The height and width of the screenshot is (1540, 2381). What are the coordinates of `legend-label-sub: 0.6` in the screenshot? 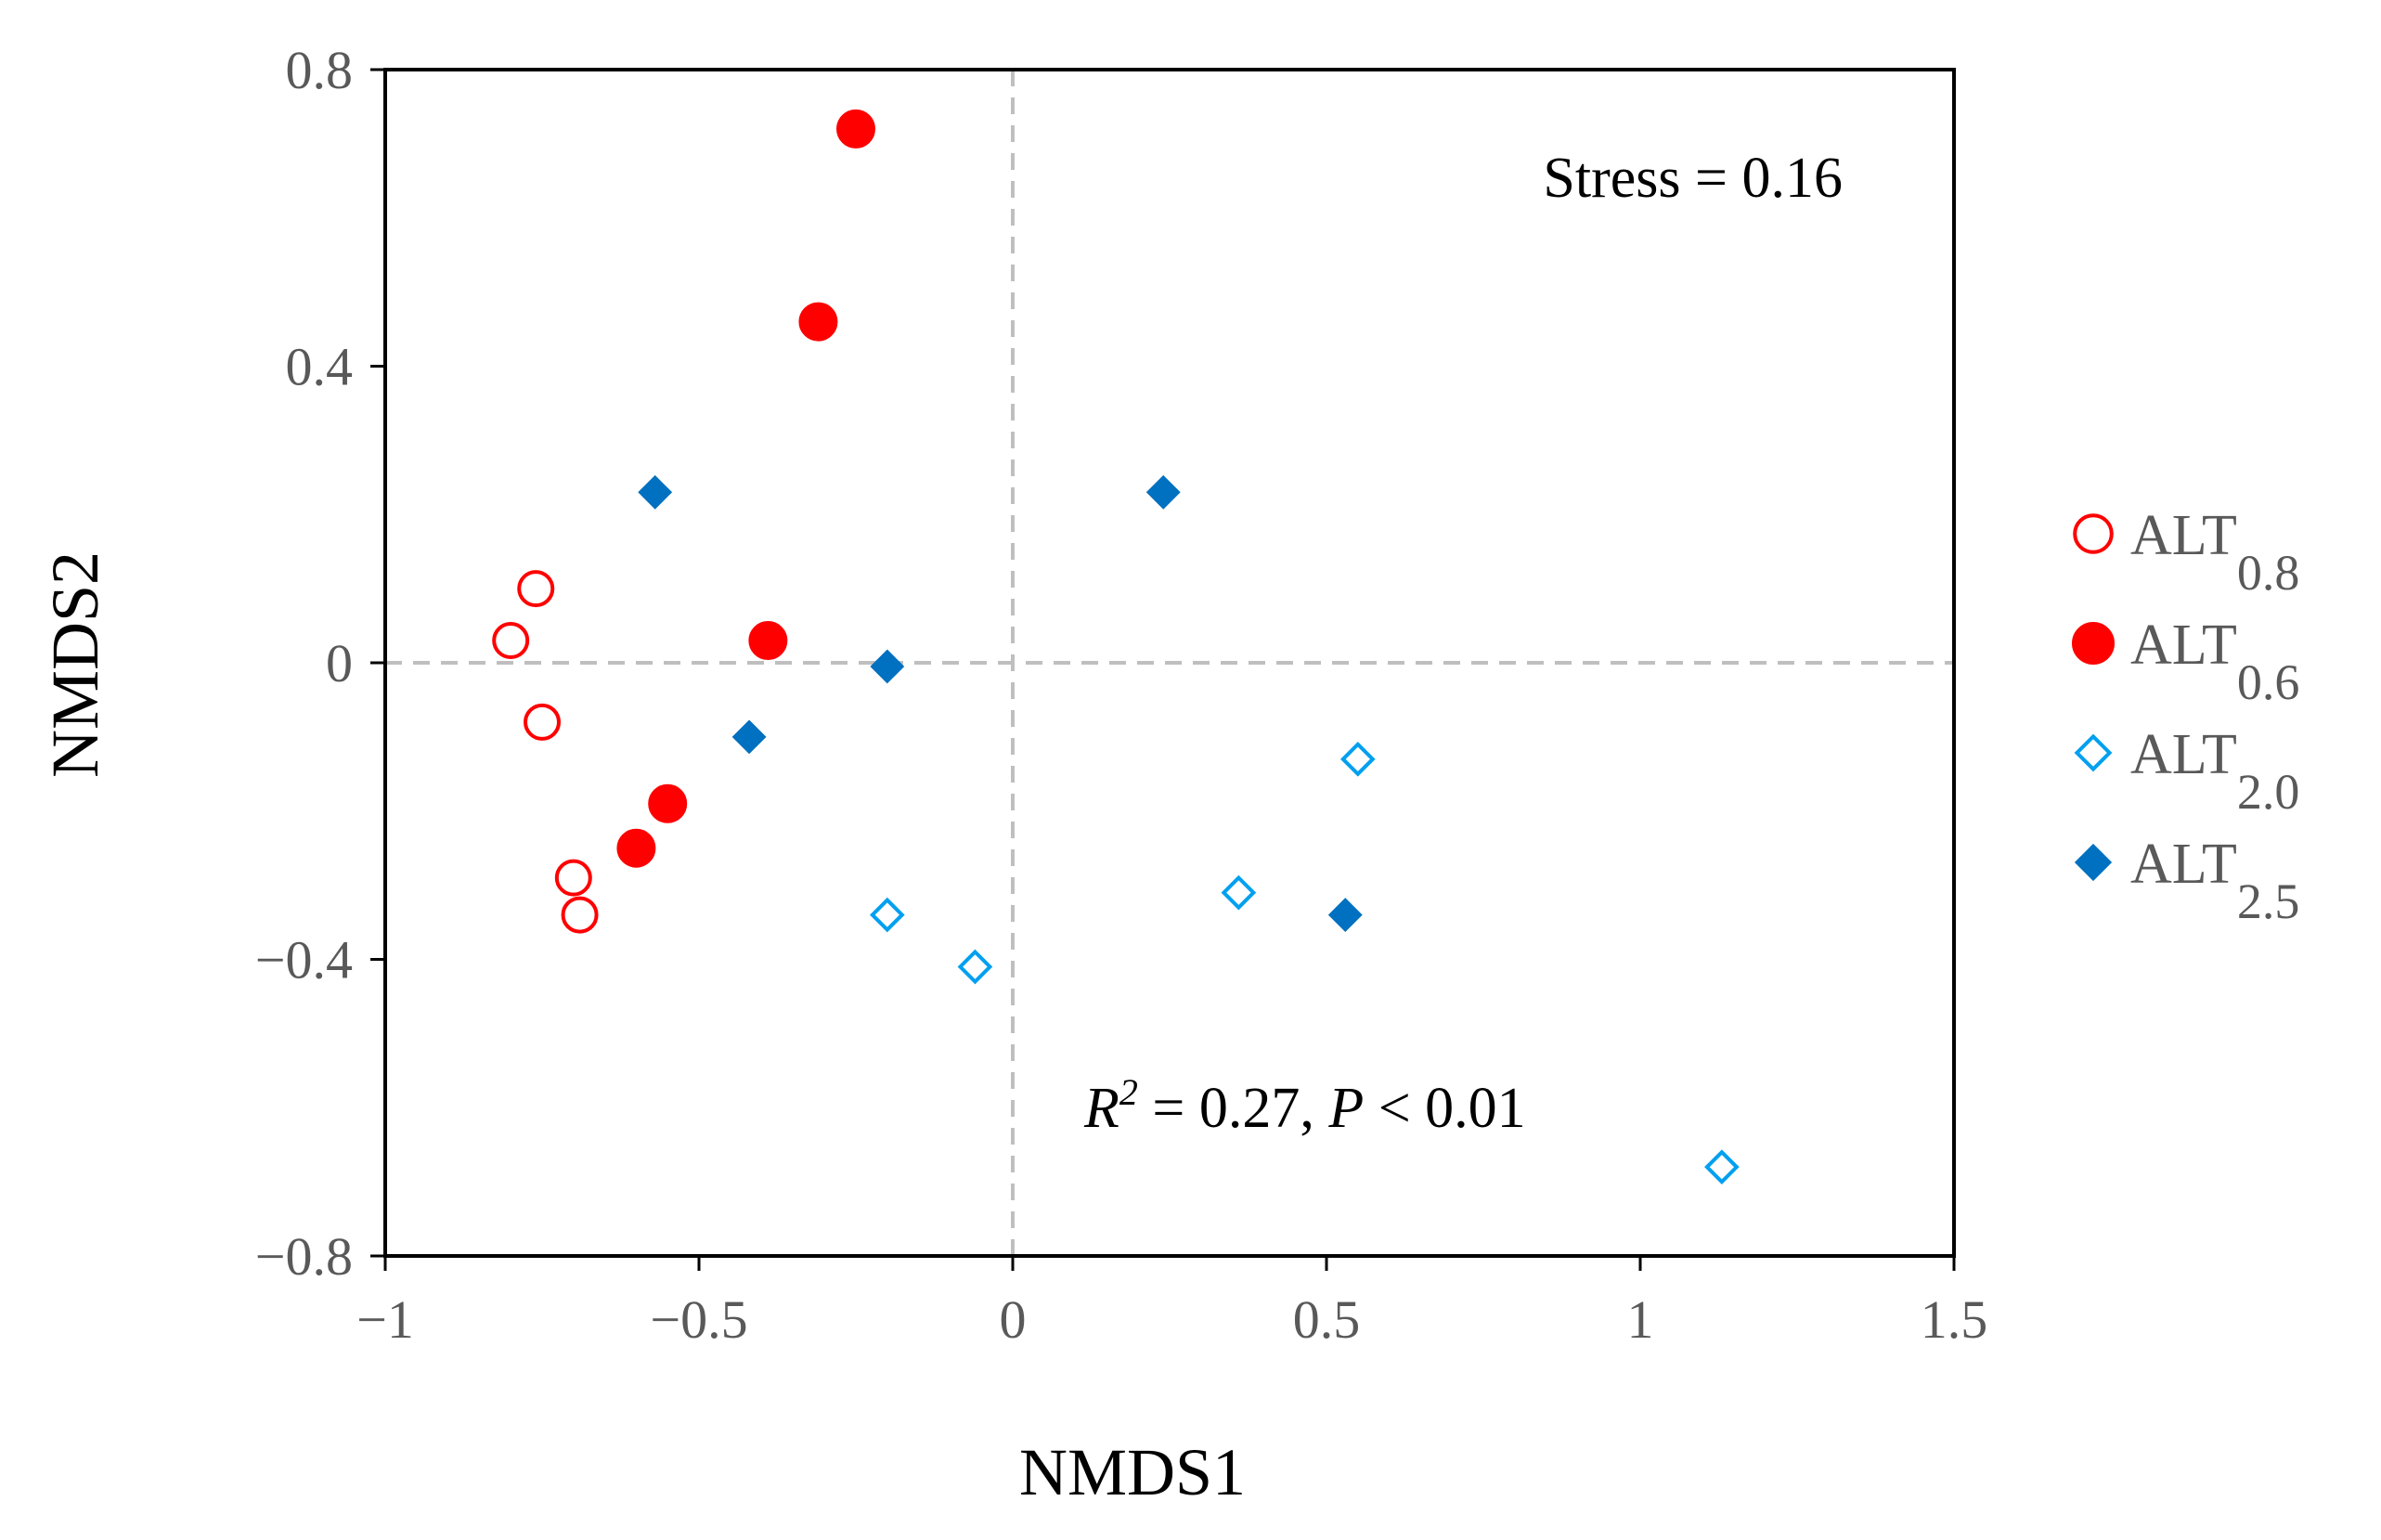 It's located at (2268, 682).